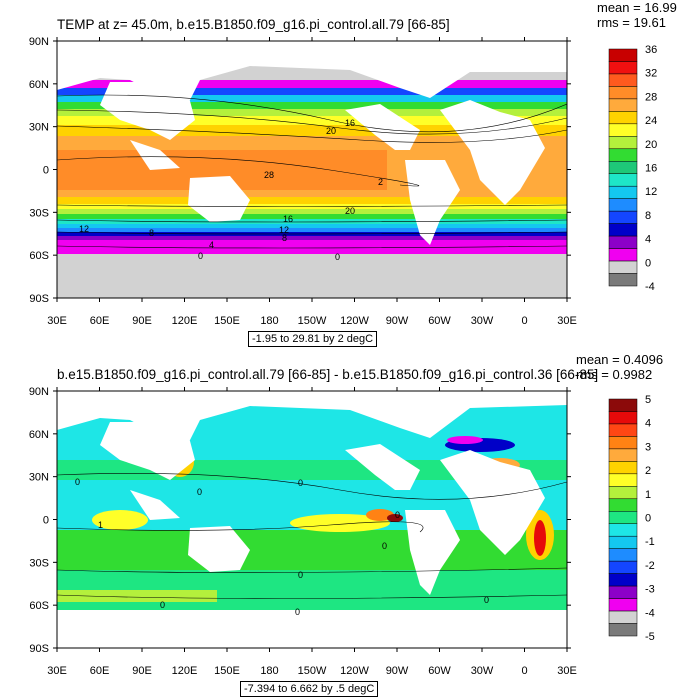 This screenshot has height=700, width=700. What do you see at coordinates (39, 256) in the screenshot?
I see `lat-tick-label: 60S` at bounding box center [39, 256].